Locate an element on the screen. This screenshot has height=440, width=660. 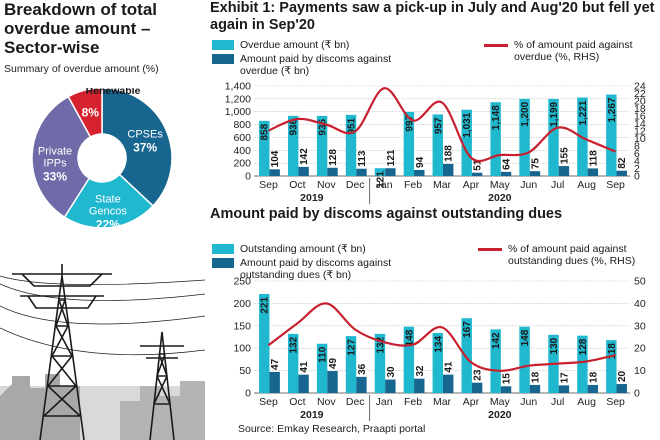
y2-tick-label: 8 is located at coordinates (637, 147).